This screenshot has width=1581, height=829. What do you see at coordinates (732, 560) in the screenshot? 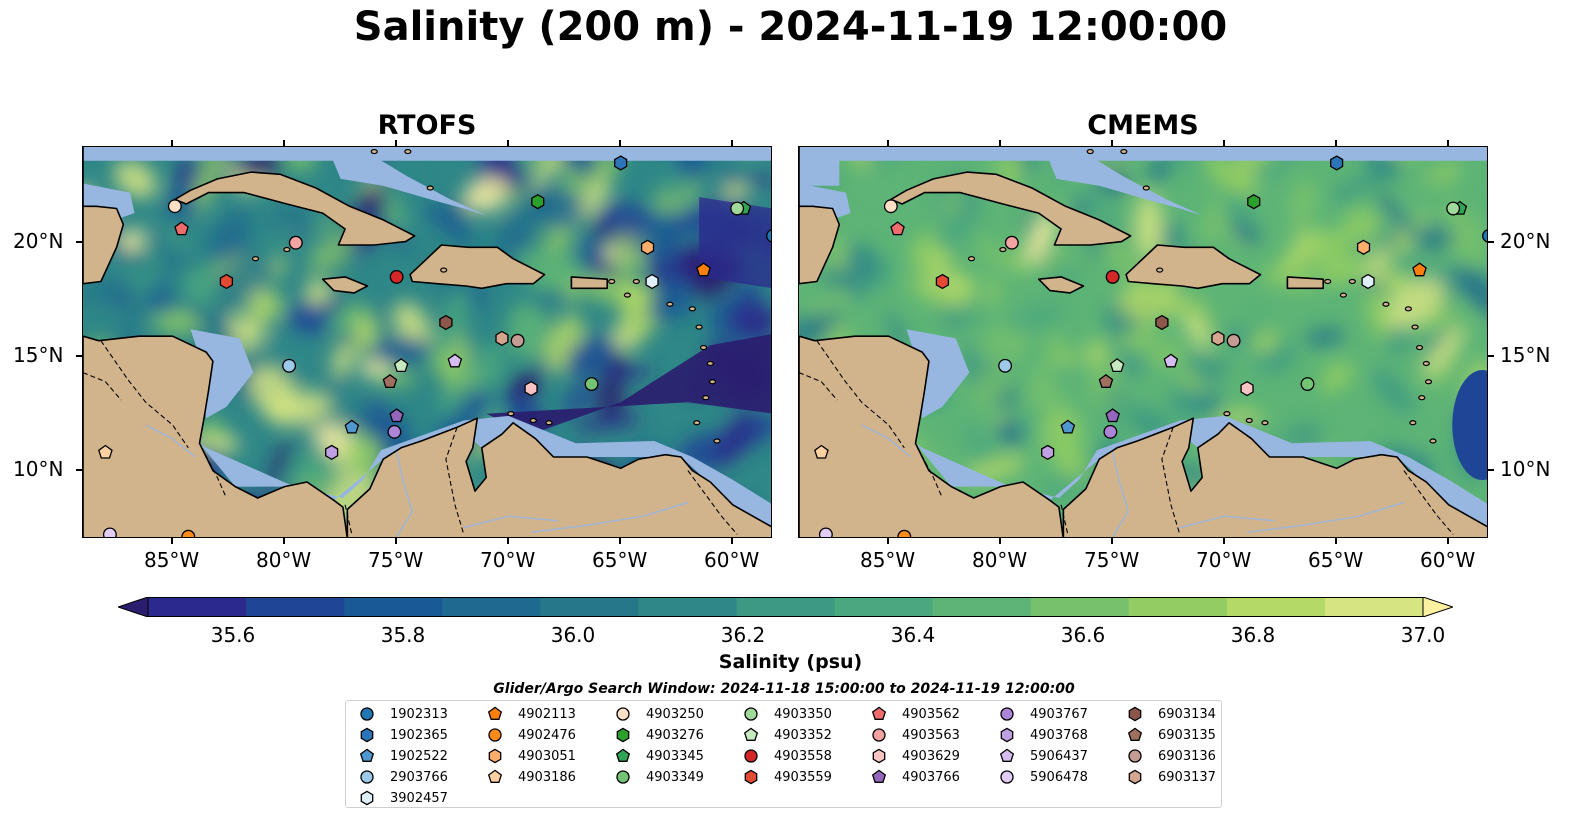
I see `lon-tick-label: 60°W` at bounding box center [732, 560].